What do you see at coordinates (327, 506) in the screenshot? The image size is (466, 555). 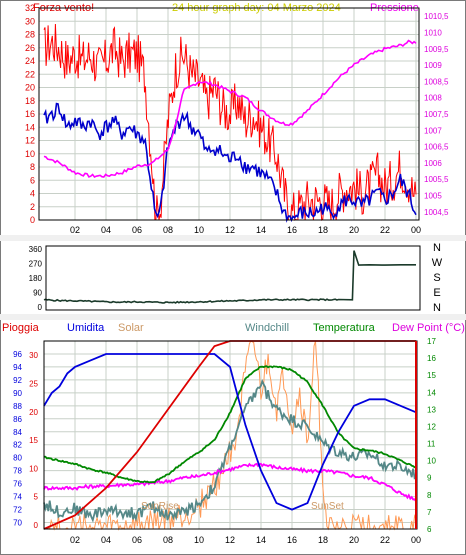 I see `sunset-label: SunSet` at bounding box center [327, 506].